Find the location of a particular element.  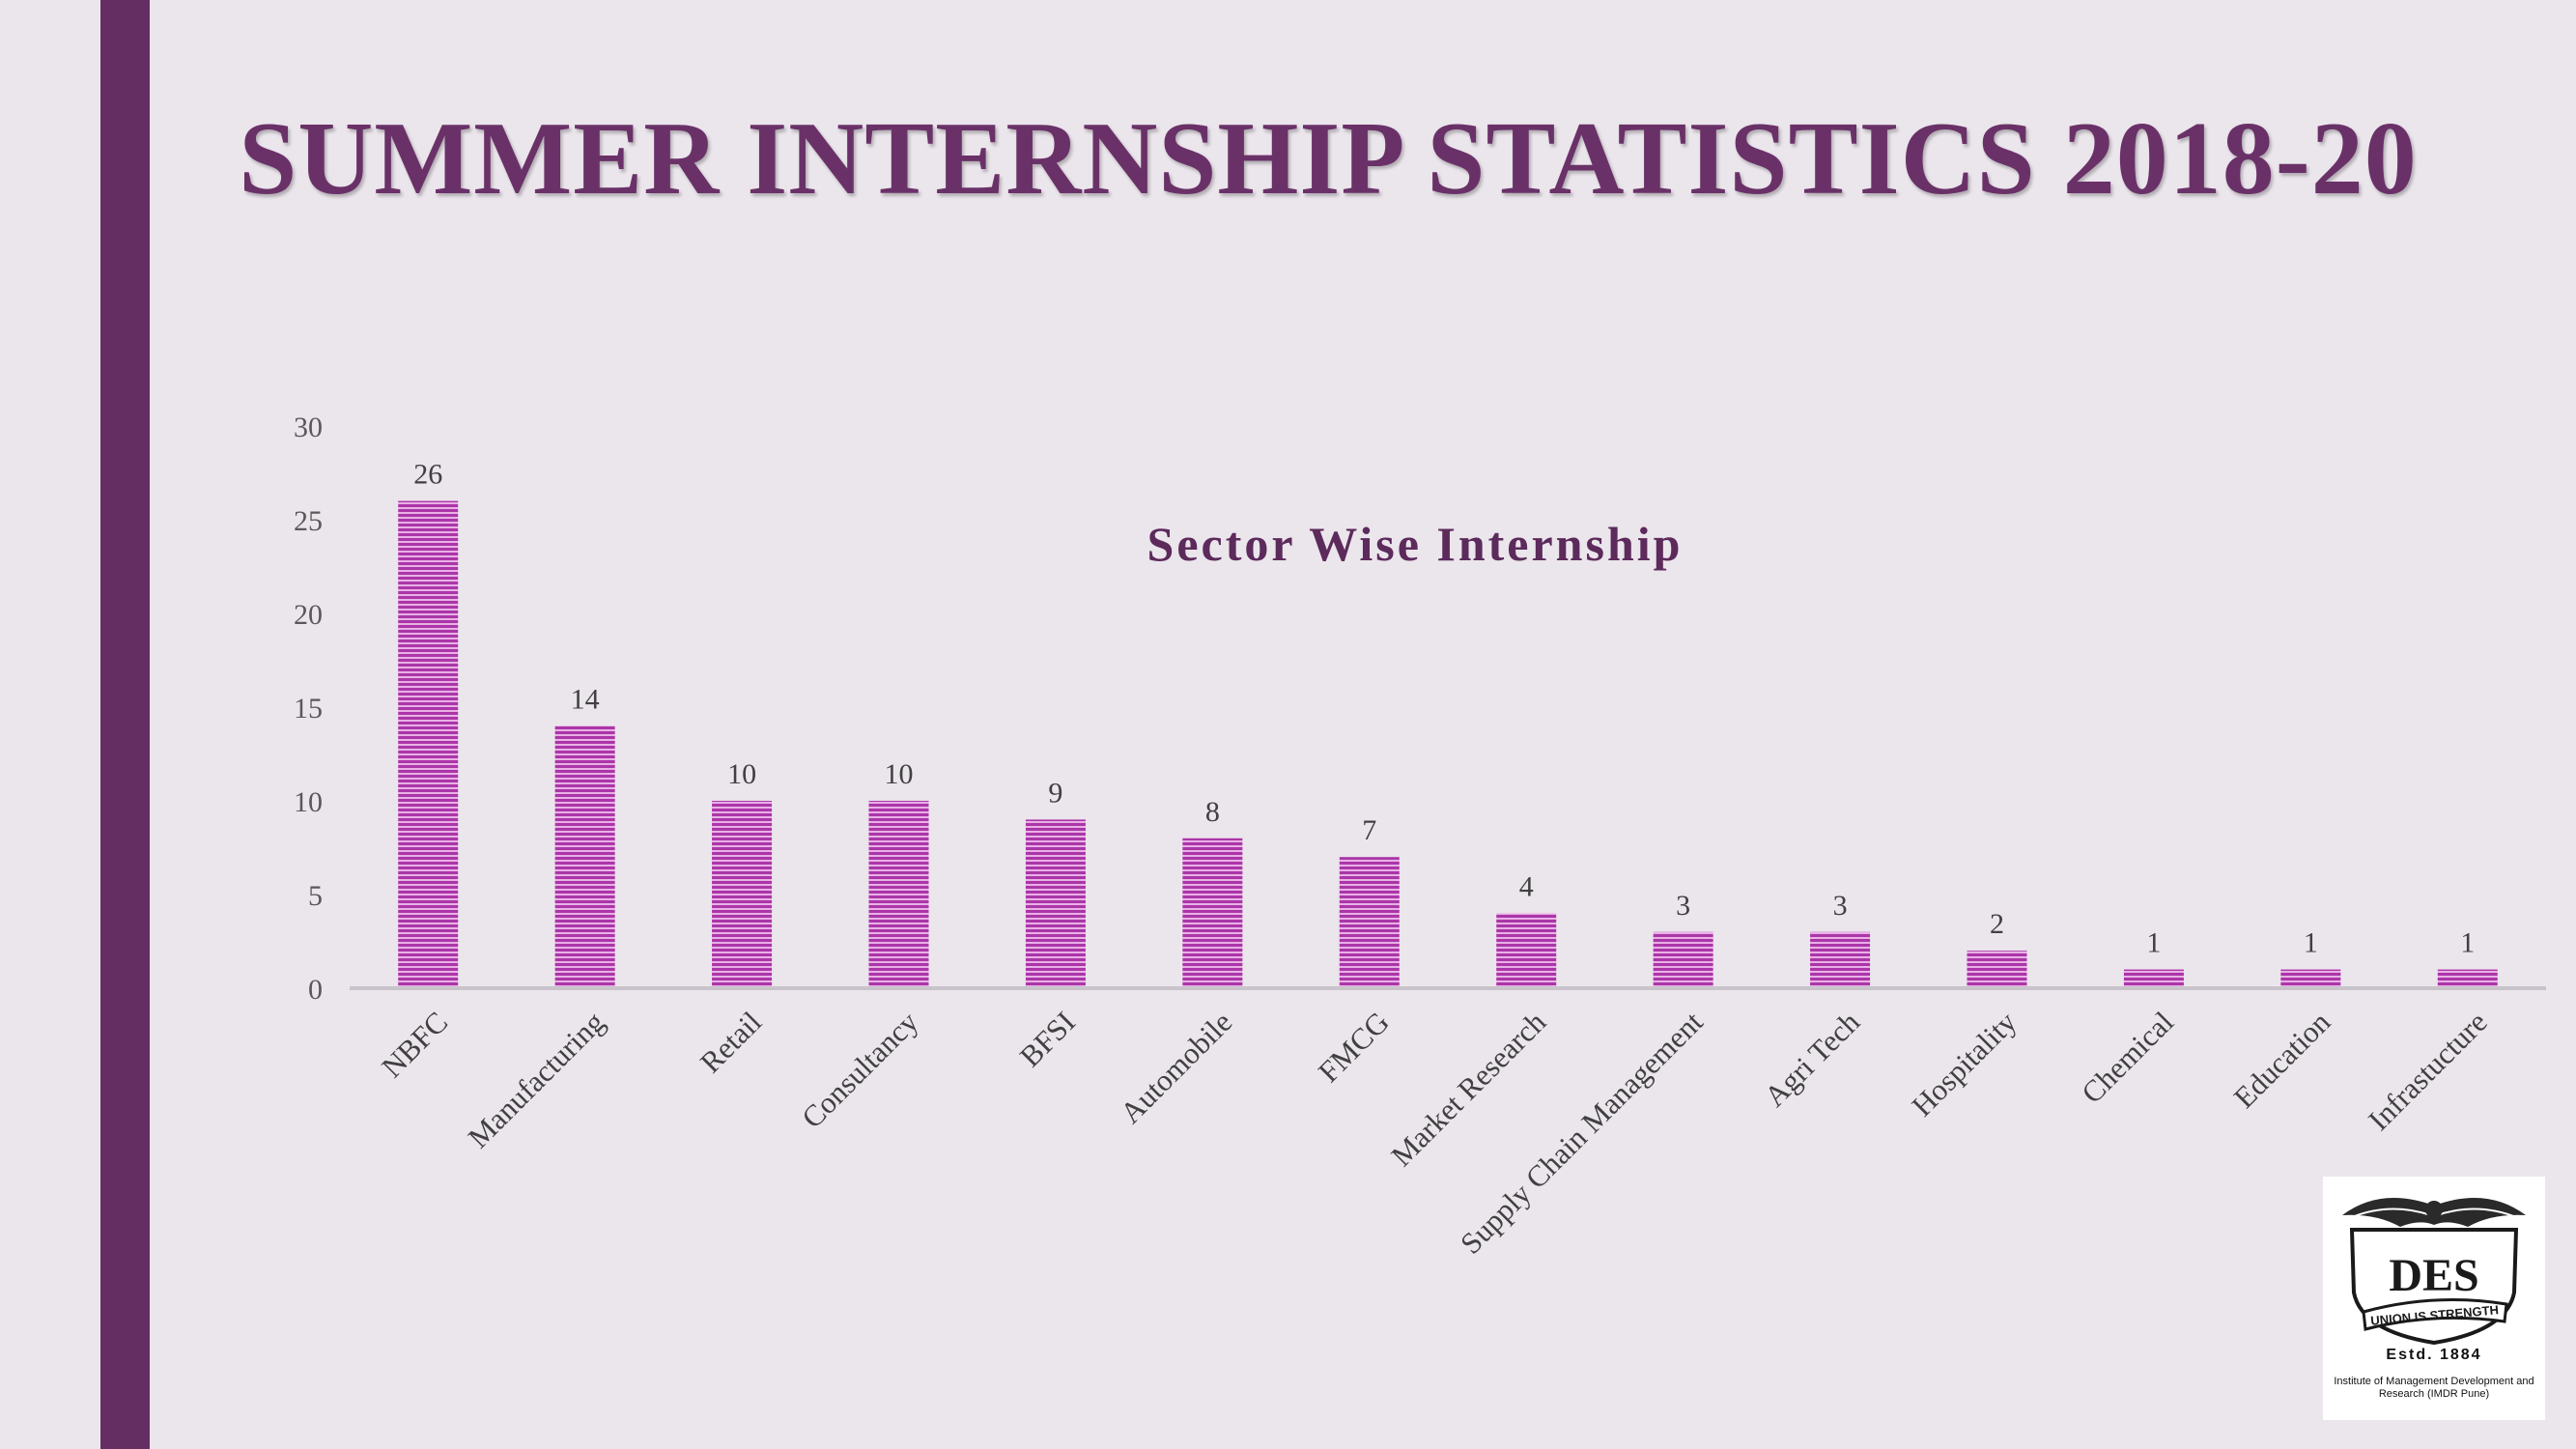

data-label: 9 is located at coordinates (1055, 793).